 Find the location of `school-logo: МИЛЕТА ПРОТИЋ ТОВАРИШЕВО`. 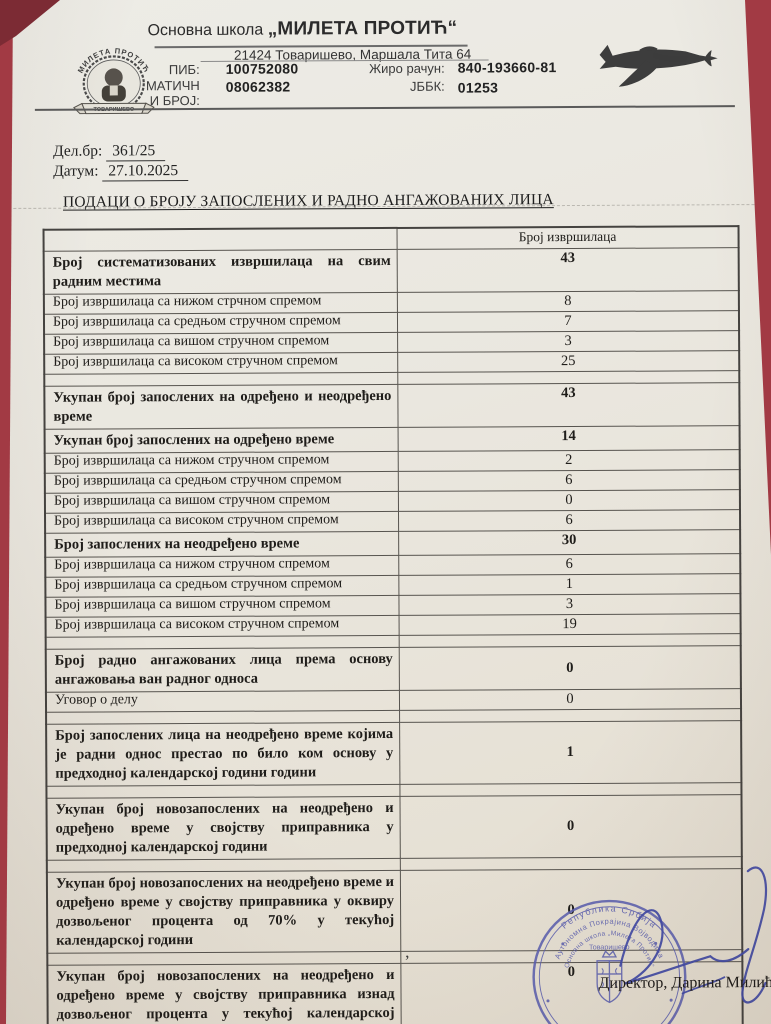

school-logo: МИЛЕТА ПРОТИЋ ТОВАРИШЕВО is located at coordinates (114, 80).